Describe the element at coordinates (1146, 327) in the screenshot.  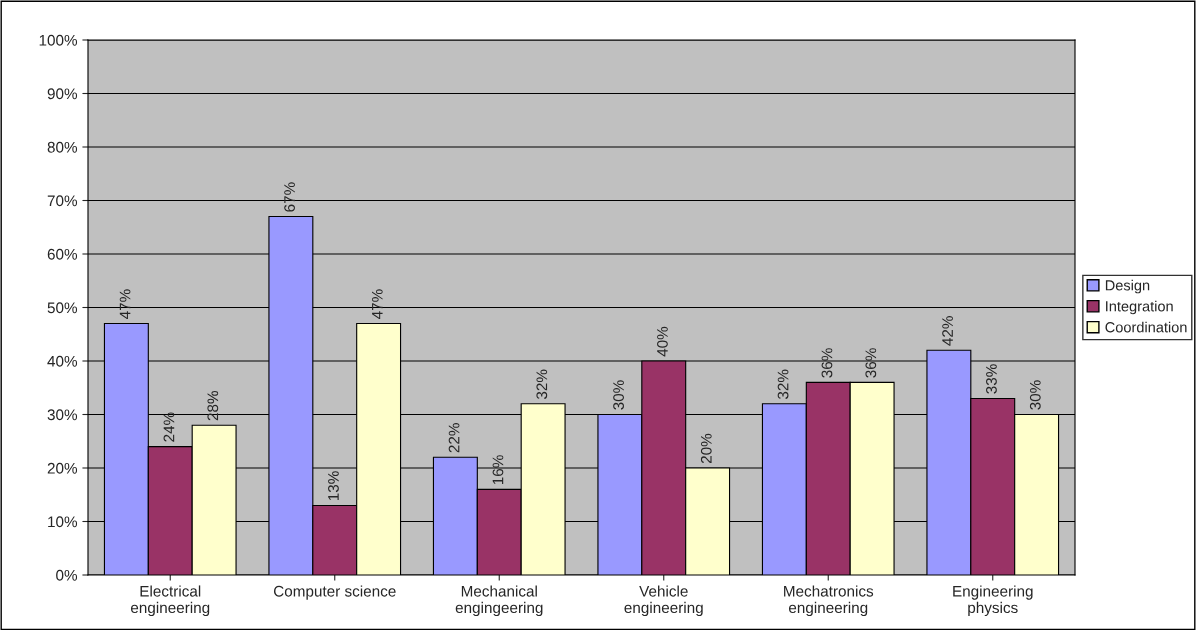
I see `legend-label: Coordination` at that location.